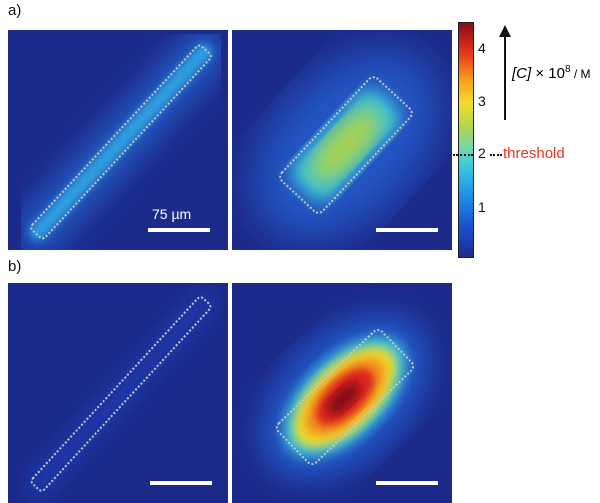 Image resolution: width=600 pixels, height=503 pixels. Describe the element at coordinates (482, 101) in the screenshot. I see `colorbar-tick-3: 3` at that location.